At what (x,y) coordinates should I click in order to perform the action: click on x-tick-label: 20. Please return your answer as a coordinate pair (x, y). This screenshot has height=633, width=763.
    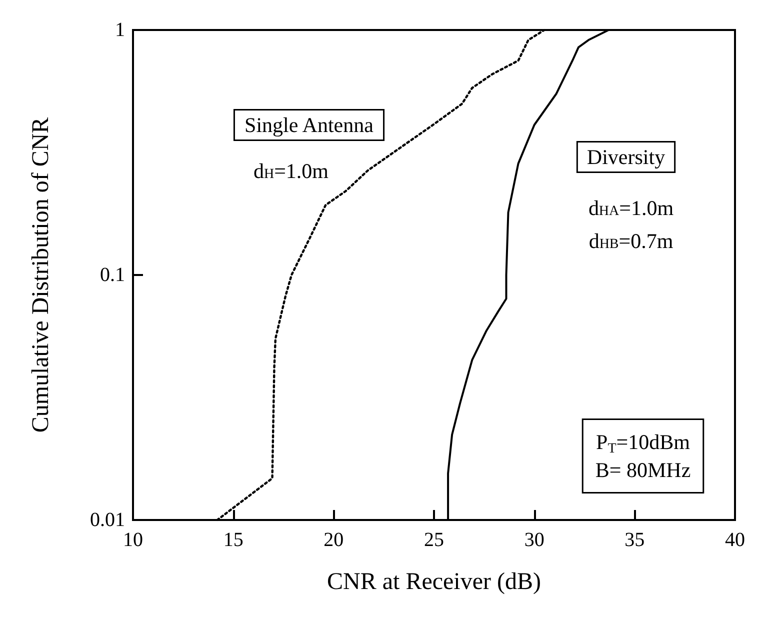
    Looking at the image, I should click on (334, 540).